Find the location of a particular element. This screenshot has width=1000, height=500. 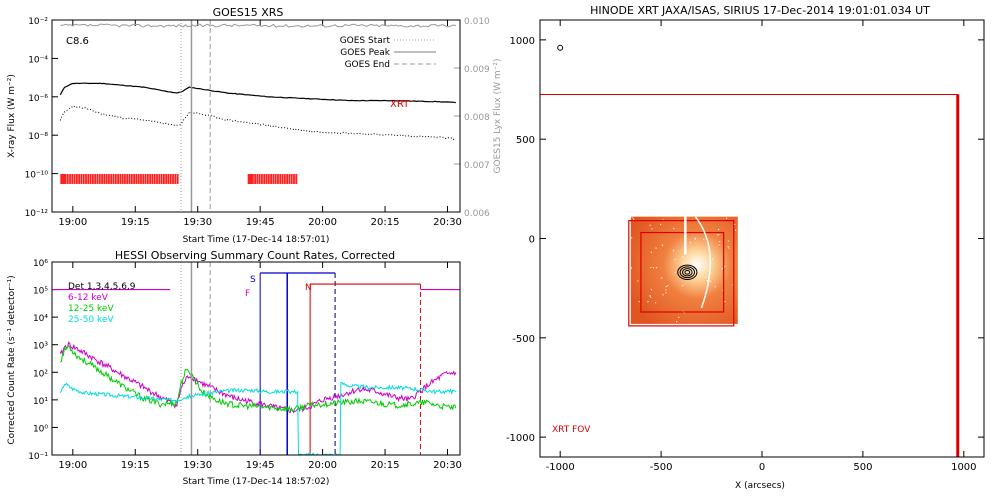

goes-class-label: C8.6 is located at coordinates (77, 41).